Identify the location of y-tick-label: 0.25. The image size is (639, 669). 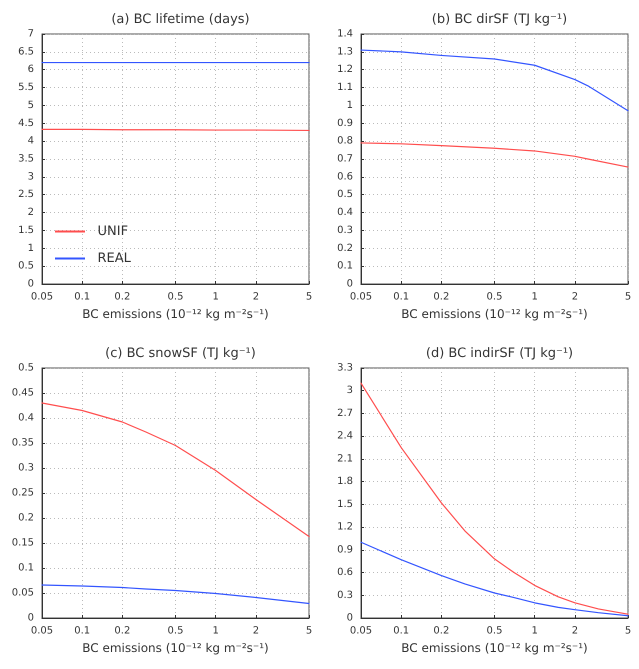
(23, 493).